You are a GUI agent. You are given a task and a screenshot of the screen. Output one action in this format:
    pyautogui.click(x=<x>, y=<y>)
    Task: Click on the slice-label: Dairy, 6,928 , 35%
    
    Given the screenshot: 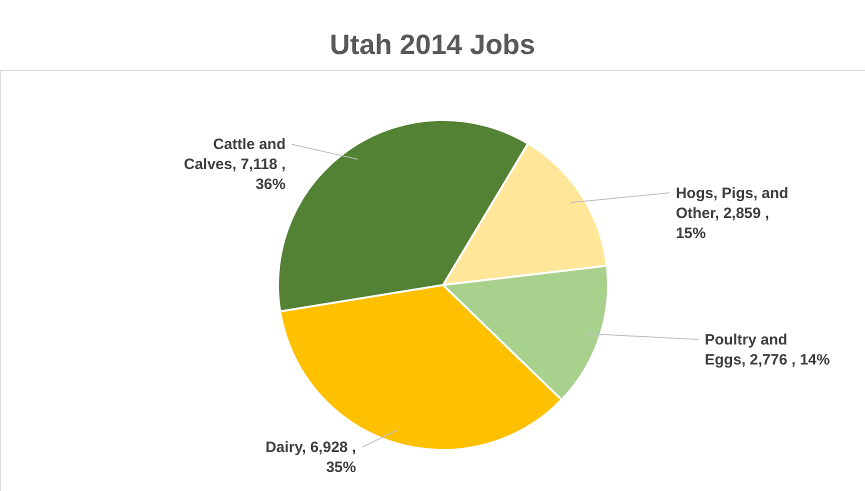 What is the action you would take?
    pyautogui.click(x=310, y=457)
    